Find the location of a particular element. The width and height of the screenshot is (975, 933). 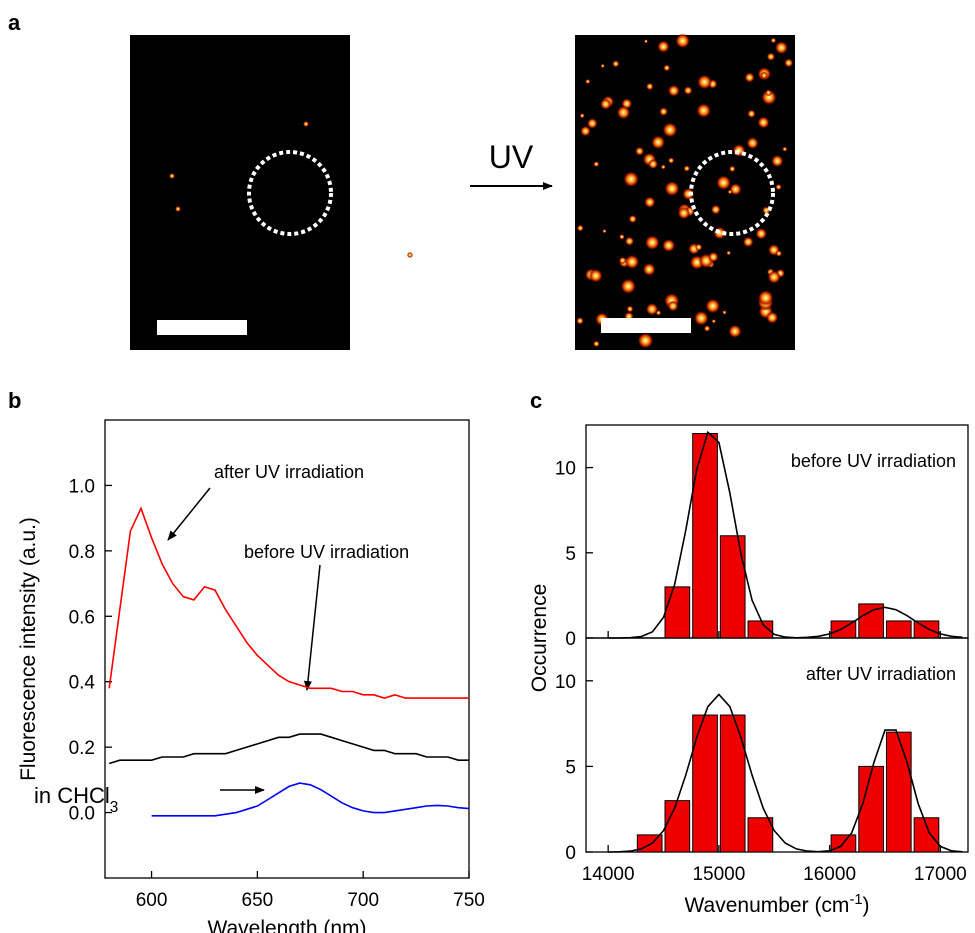

micrograph-before is located at coordinates (240, 192).